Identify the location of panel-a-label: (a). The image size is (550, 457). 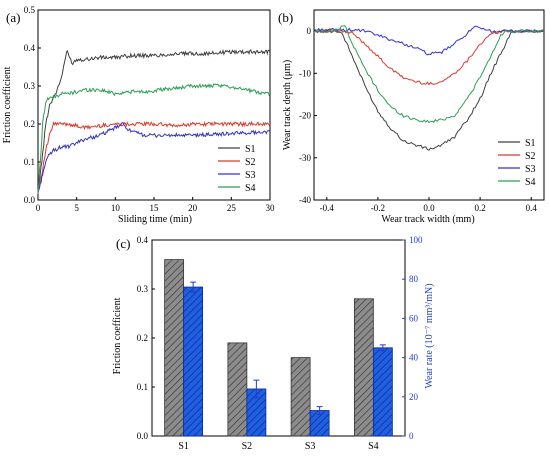
(13, 17).